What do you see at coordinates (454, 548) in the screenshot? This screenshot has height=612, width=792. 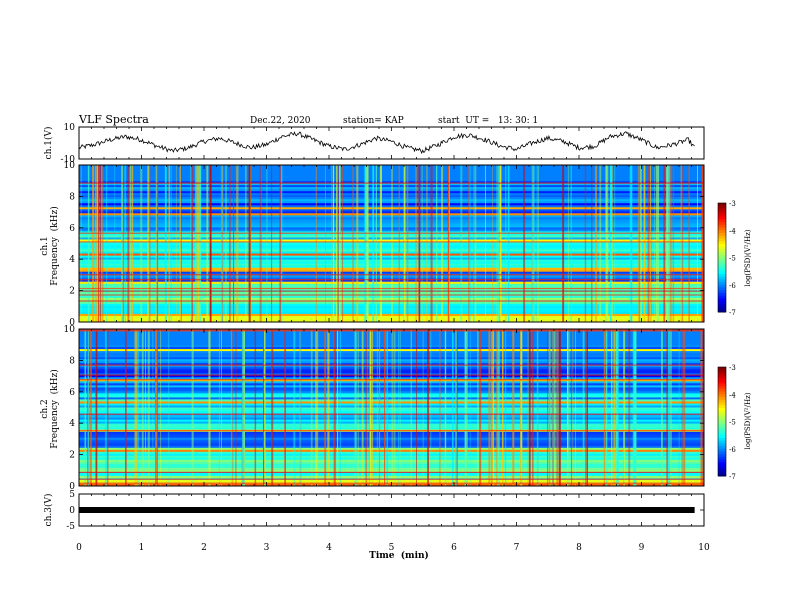 I see `x-tick-label: 6` at bounding box center [454, 548].